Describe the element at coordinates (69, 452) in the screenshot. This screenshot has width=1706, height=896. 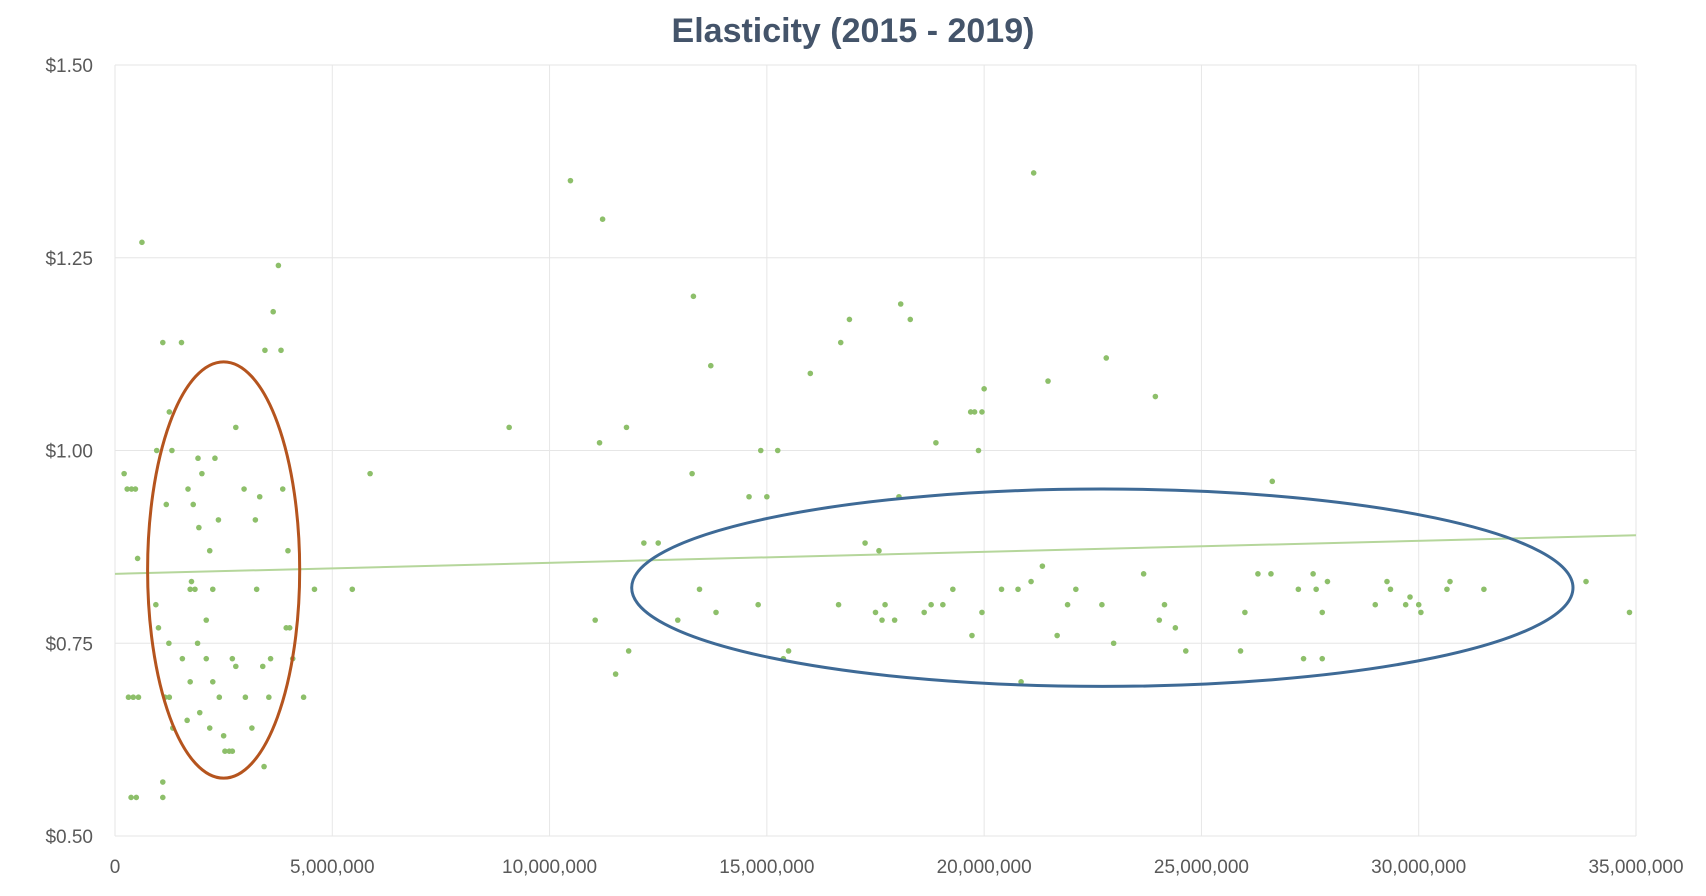
I see `y-tick-label: $1.00` at that location.